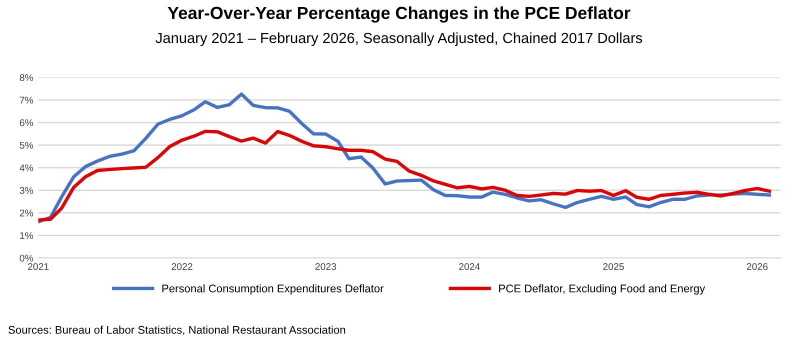 The image size is (798, 344). Describe the element at coordinates (27, 78) in the screenshot. I see `y-tick-label: 8%` at that location.